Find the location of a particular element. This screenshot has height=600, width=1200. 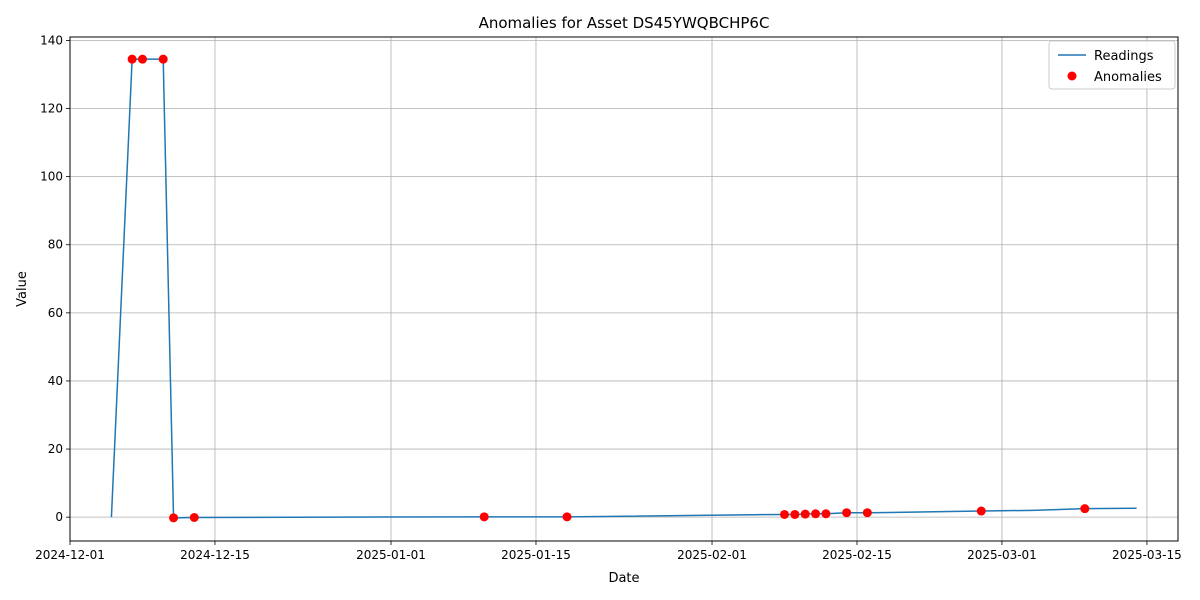

chart-title: Anomalies for Asset DS45YWQBCHP6C is located at coordinates (624, 23).